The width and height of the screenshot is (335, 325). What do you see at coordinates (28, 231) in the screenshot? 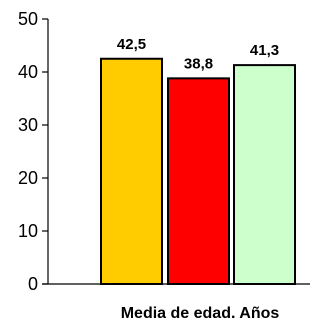
I see `y-tick-label: 10` at bounding box center [28, 231].